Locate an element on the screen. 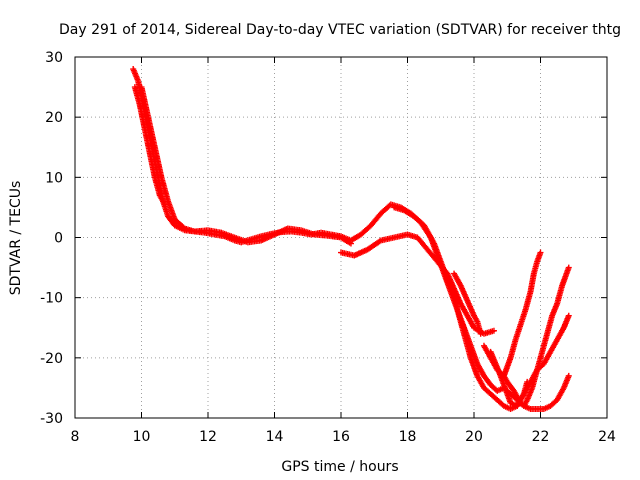 Image resolution: width=640 pixels, height=480 pixels. x-tick-label: 10 is located at coordinates (142, 437).